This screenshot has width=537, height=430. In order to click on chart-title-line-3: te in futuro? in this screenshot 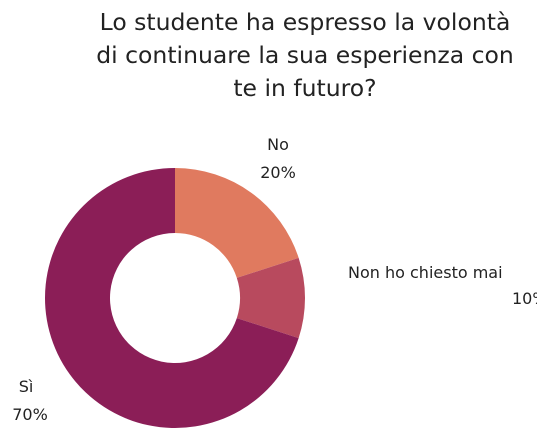, I will do `click(305, 88)`.